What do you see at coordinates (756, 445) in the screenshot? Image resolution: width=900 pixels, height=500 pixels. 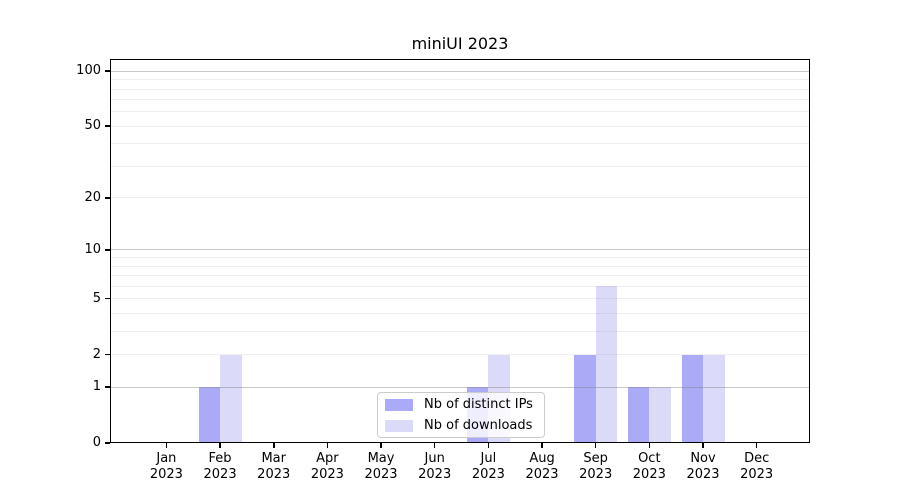 I see `x-tick-dec` at bounding box center [756, 445].